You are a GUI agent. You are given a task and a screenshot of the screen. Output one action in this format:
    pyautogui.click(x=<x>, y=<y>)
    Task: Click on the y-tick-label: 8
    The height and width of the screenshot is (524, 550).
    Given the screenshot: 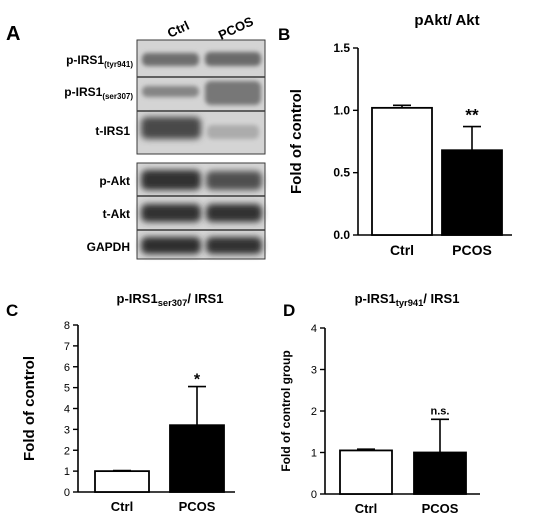 What is the action you would take?
    pyautogui.click(x=67, y=326)
    